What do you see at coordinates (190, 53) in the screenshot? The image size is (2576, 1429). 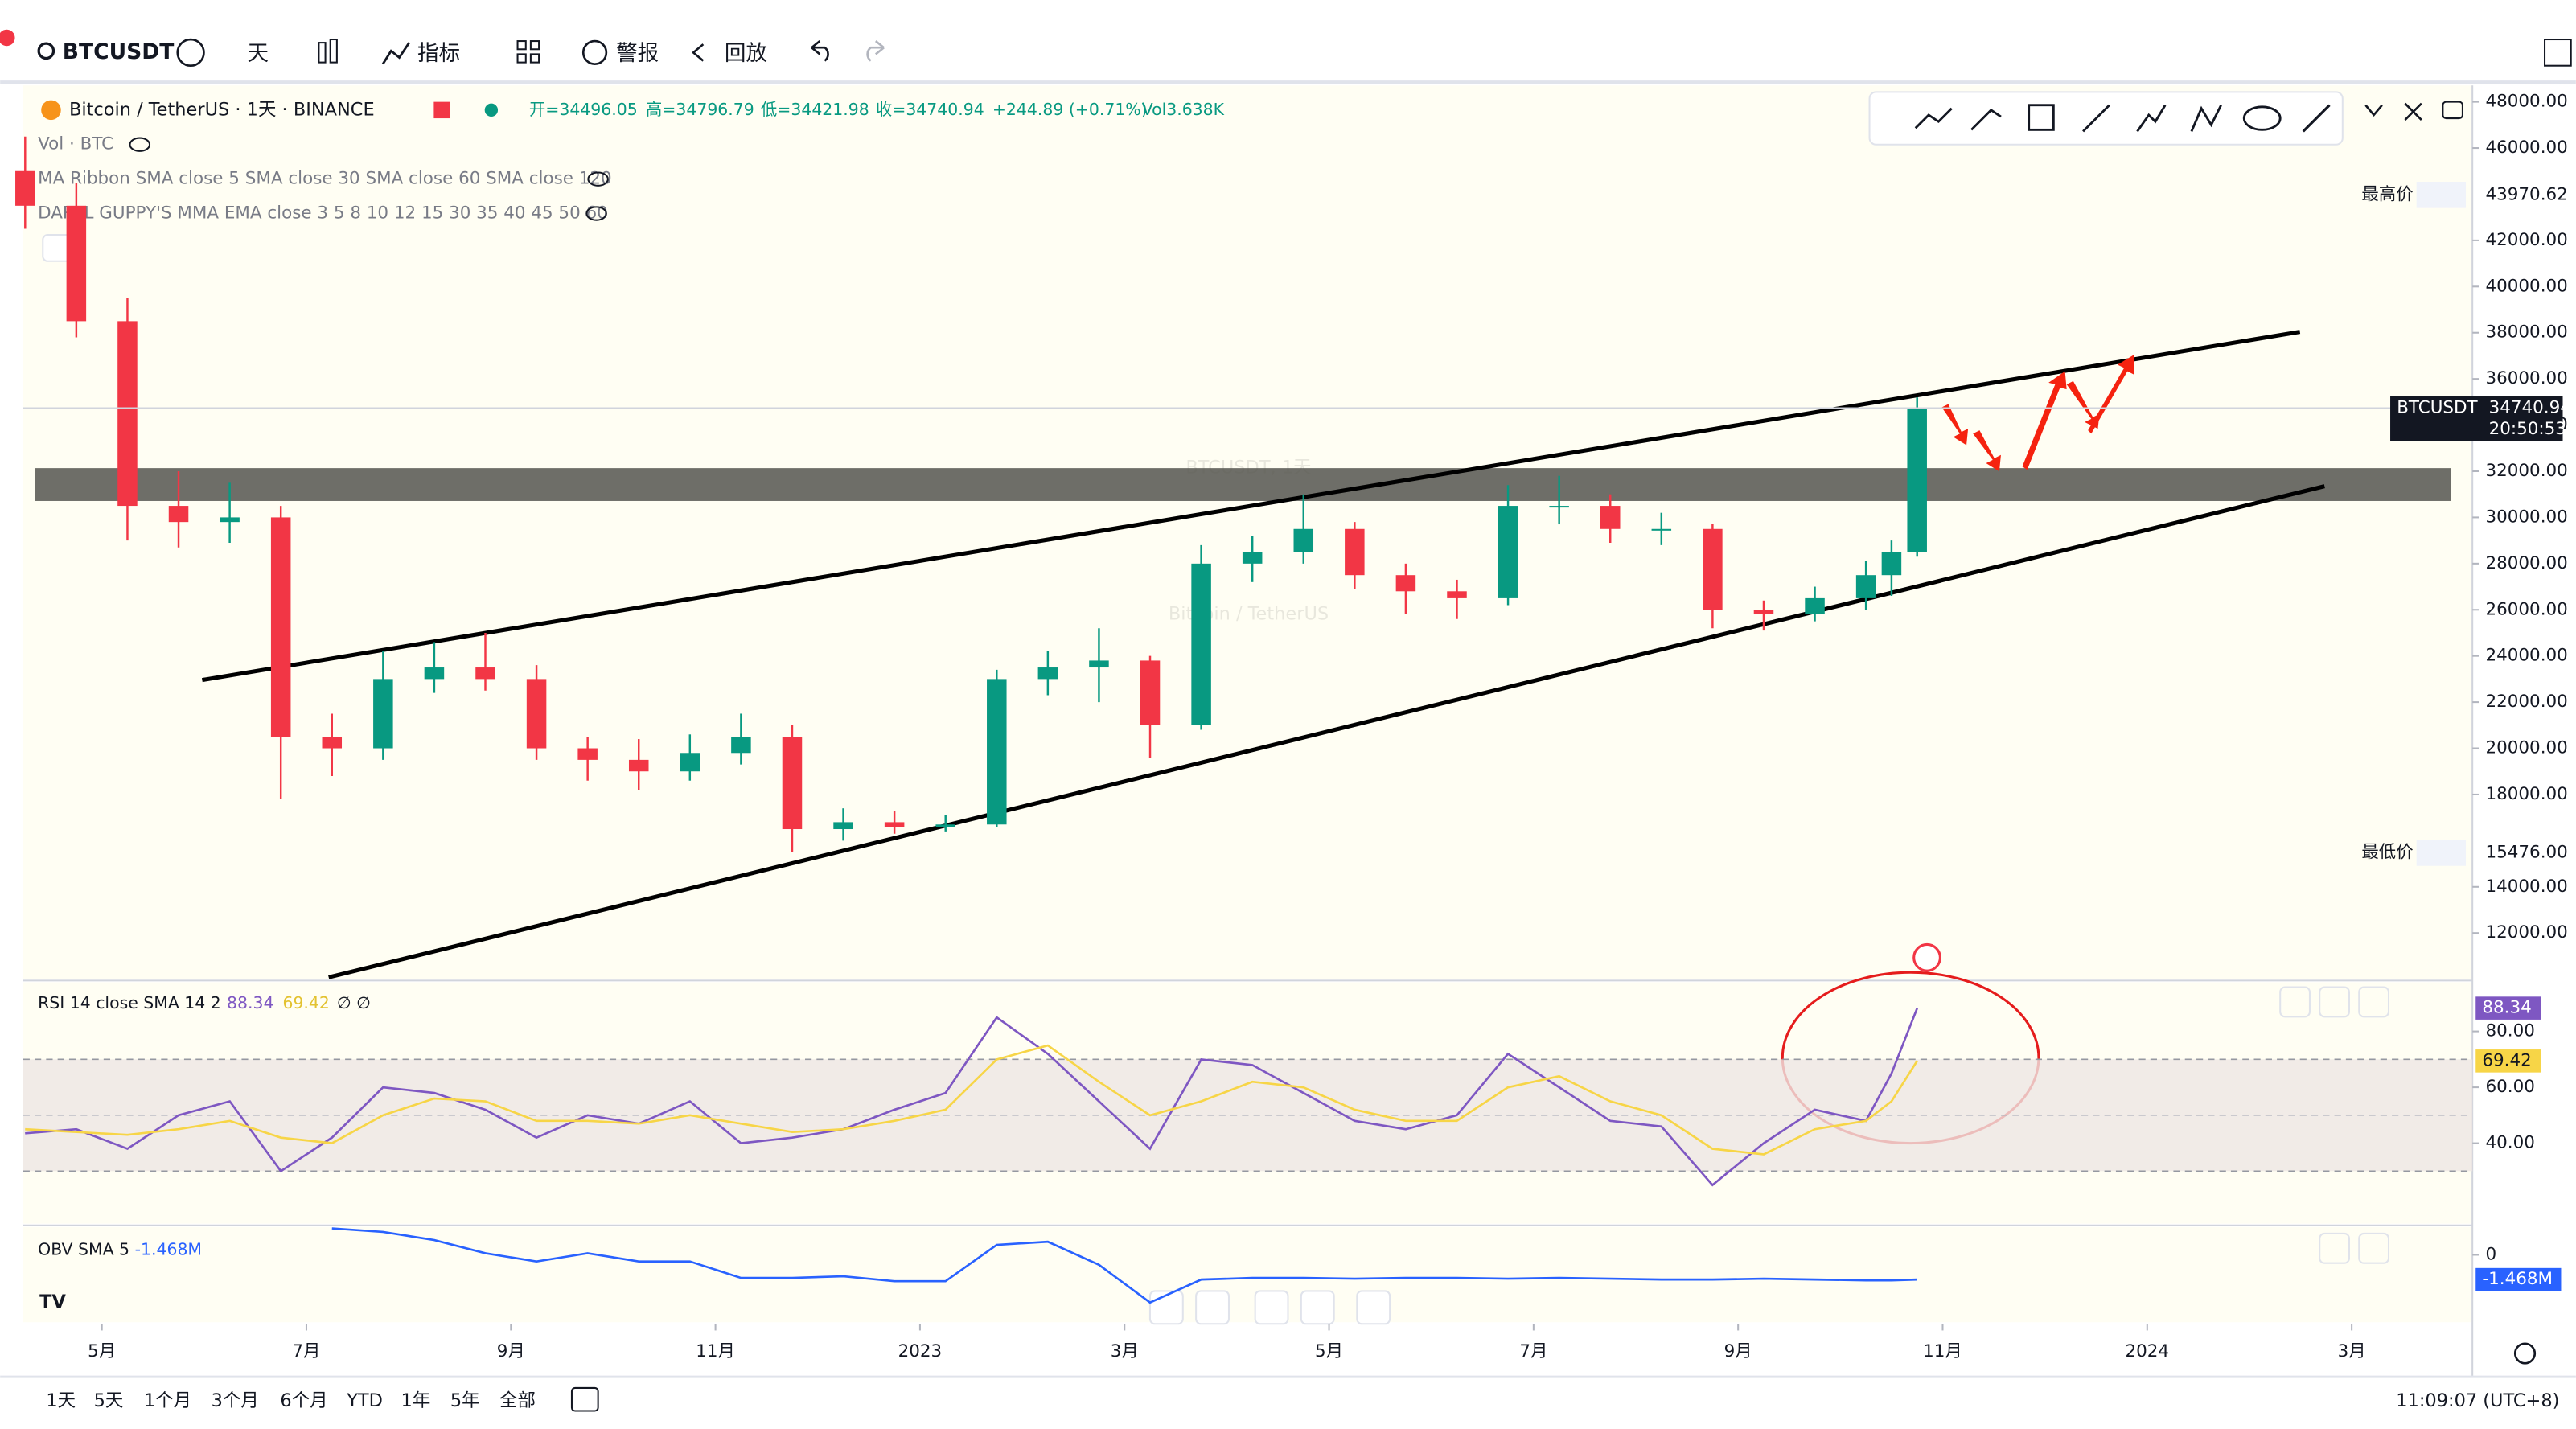 I see `compare-button` at bounding box center [190, 53].